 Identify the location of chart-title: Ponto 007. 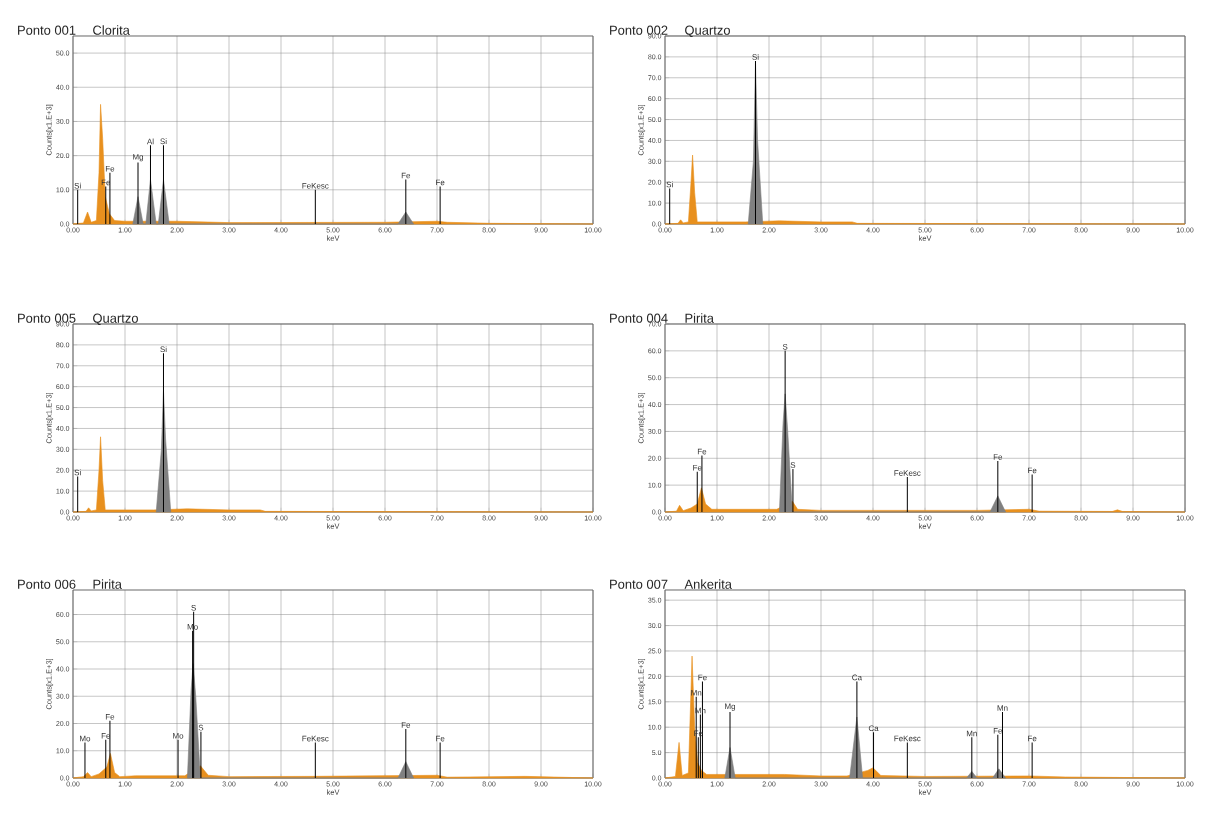
(639, 584).